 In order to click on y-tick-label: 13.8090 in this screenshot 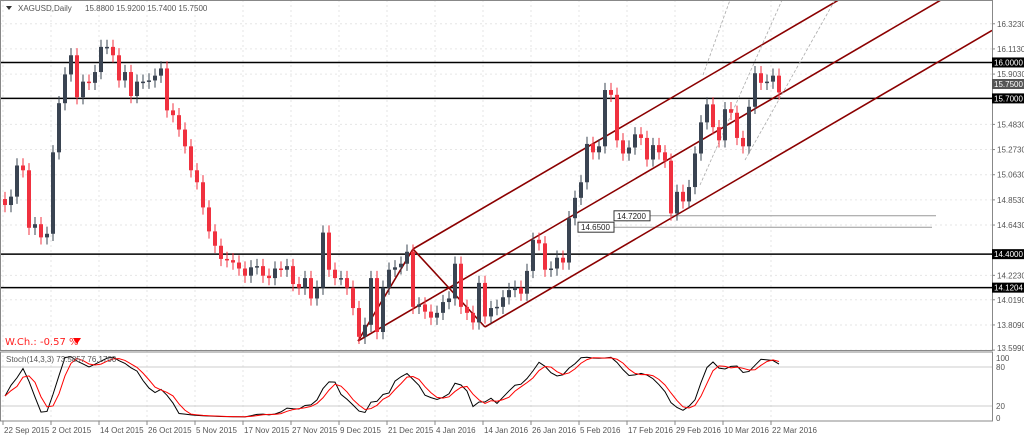, I will do `click(1010, 325)`.